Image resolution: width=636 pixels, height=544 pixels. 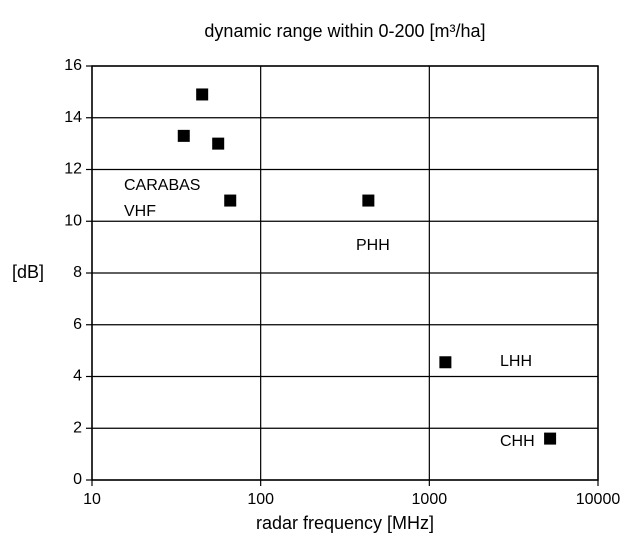 I want to click on x-tick-label: 1000, so click(x=430, y=499).